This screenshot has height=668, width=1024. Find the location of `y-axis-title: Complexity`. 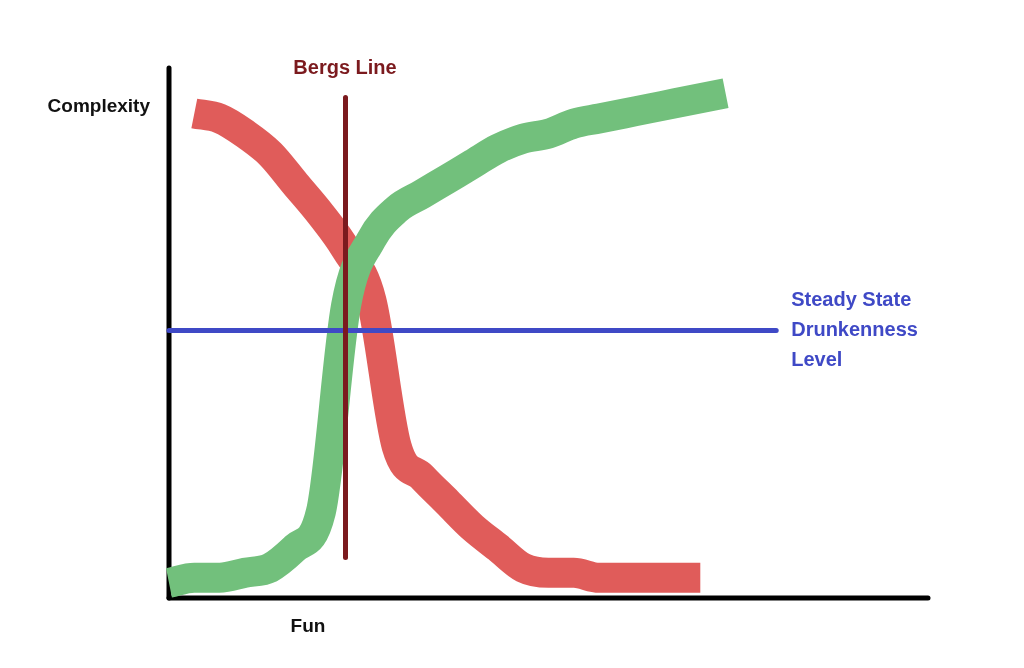

y-axis-title: Complexity is located at coordinates (99, 106).